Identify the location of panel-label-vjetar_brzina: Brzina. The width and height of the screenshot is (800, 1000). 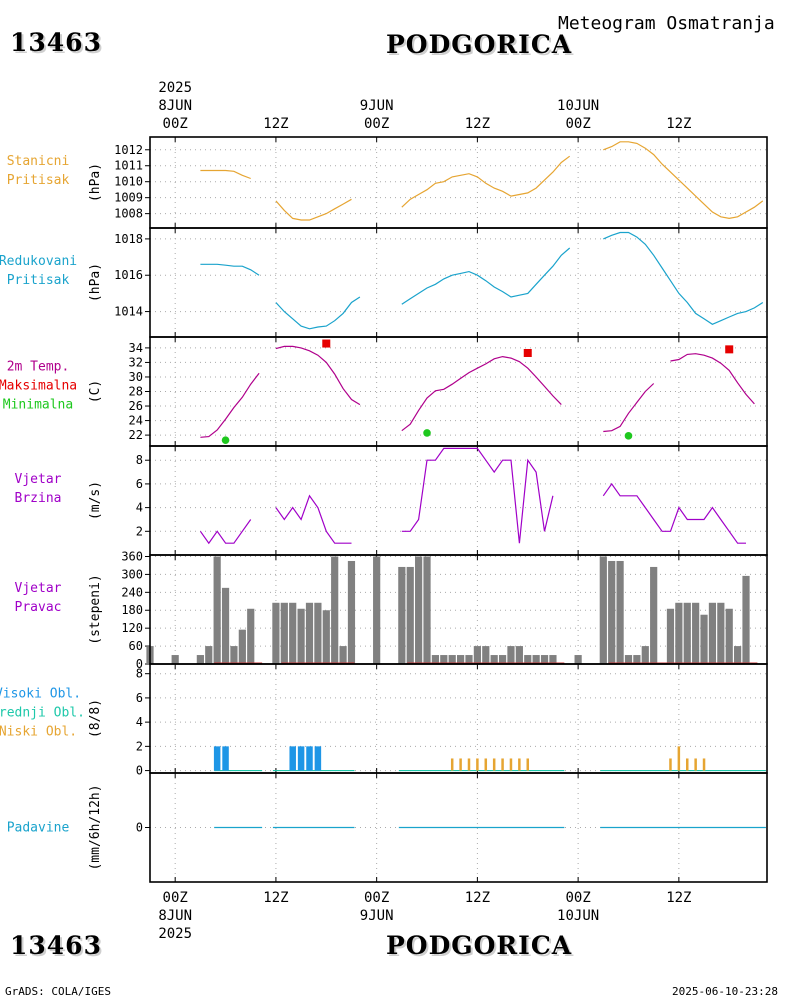
(38, 498).